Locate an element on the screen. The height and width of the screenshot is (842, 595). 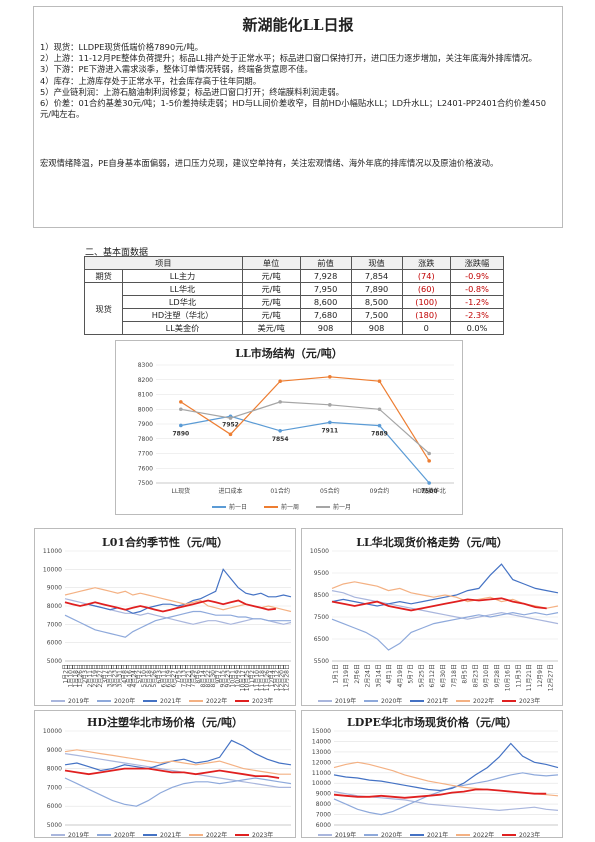
prev-cell: 7,950 is located at coordinates (325, 289).